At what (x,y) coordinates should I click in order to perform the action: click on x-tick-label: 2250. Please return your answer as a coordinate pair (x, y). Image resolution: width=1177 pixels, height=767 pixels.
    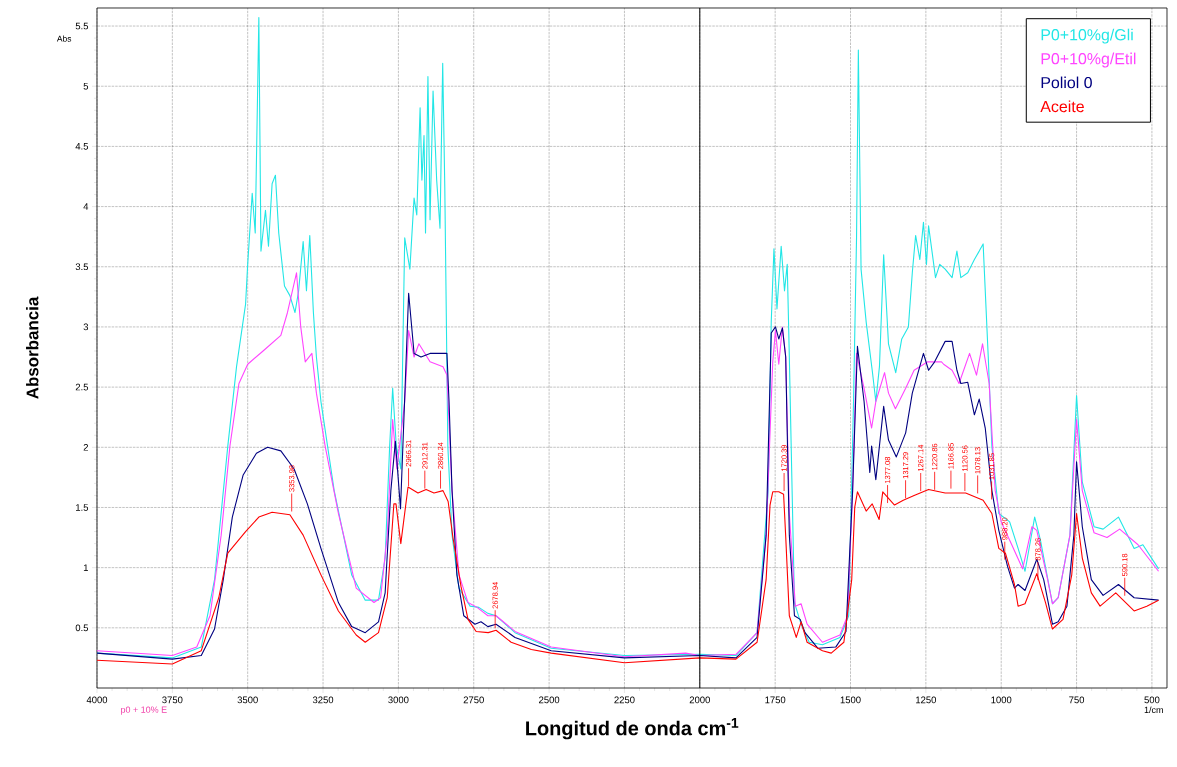
    Looking at the image, I should click on (624, 700).